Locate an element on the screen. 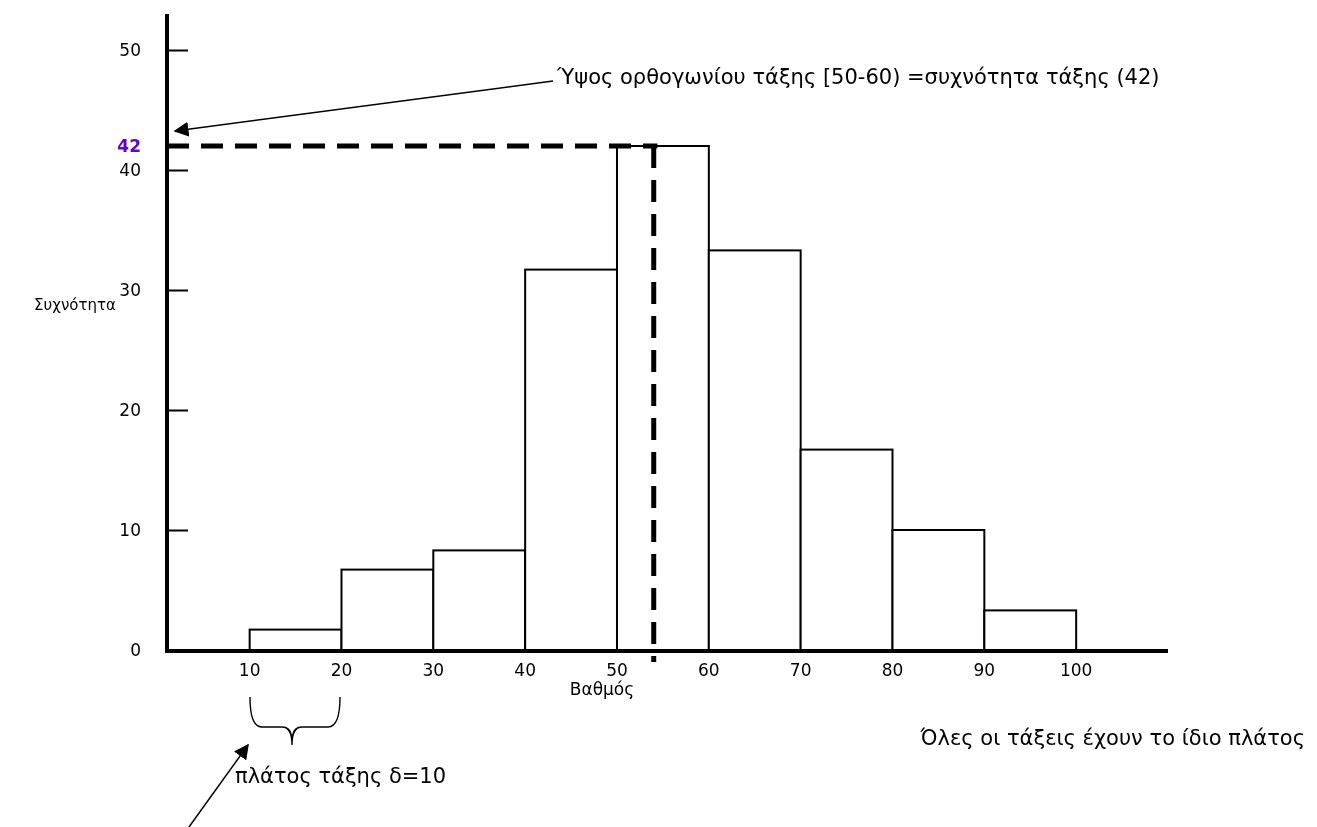 This screenshot has height=827, width=1317. y-axis-title: Συχνότητα is located at coordinates (75, 305).